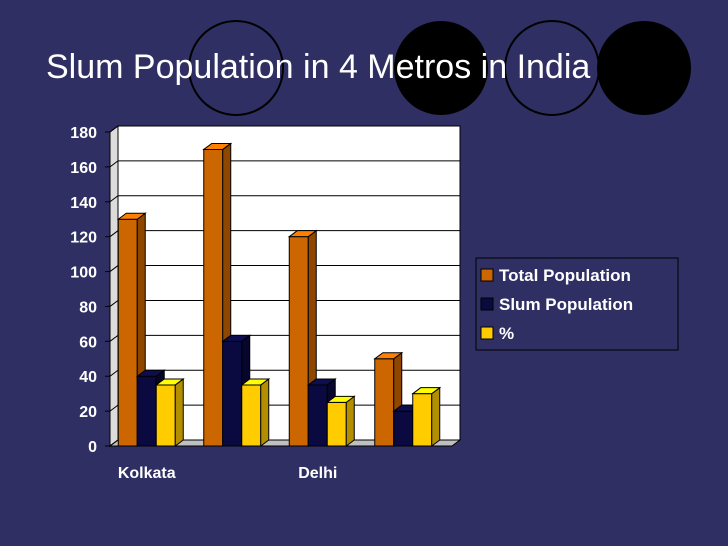 This screenshot has width=728, height=546. Describe the element at coordinates (83, 133) in the screenshot. I see `y-tick-label: 180` at that location.